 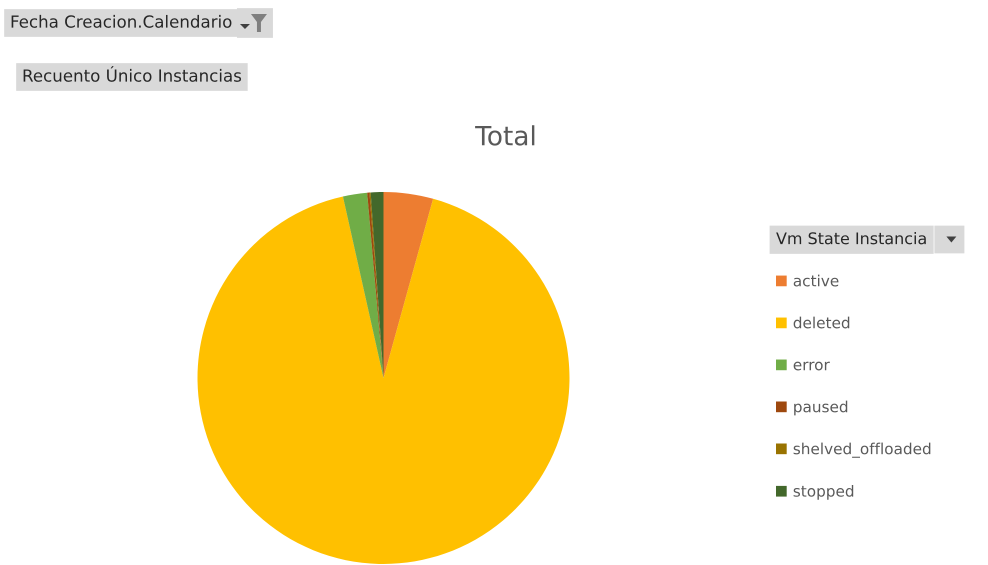 What do you see at coordinates (812, 366) in the screenshot?
I see `legend-label: error` at bounding box center [812, 366].